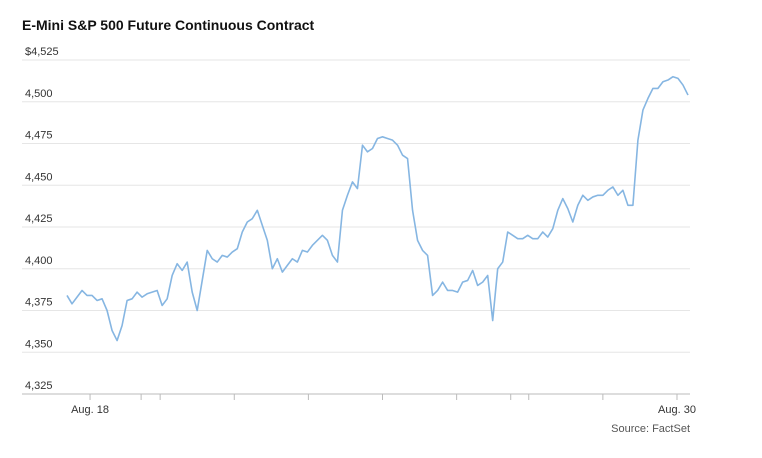 The width and height of the screenshot is (762, 458). I want to click on y-tick-label: 4,400, so click(39, 261).